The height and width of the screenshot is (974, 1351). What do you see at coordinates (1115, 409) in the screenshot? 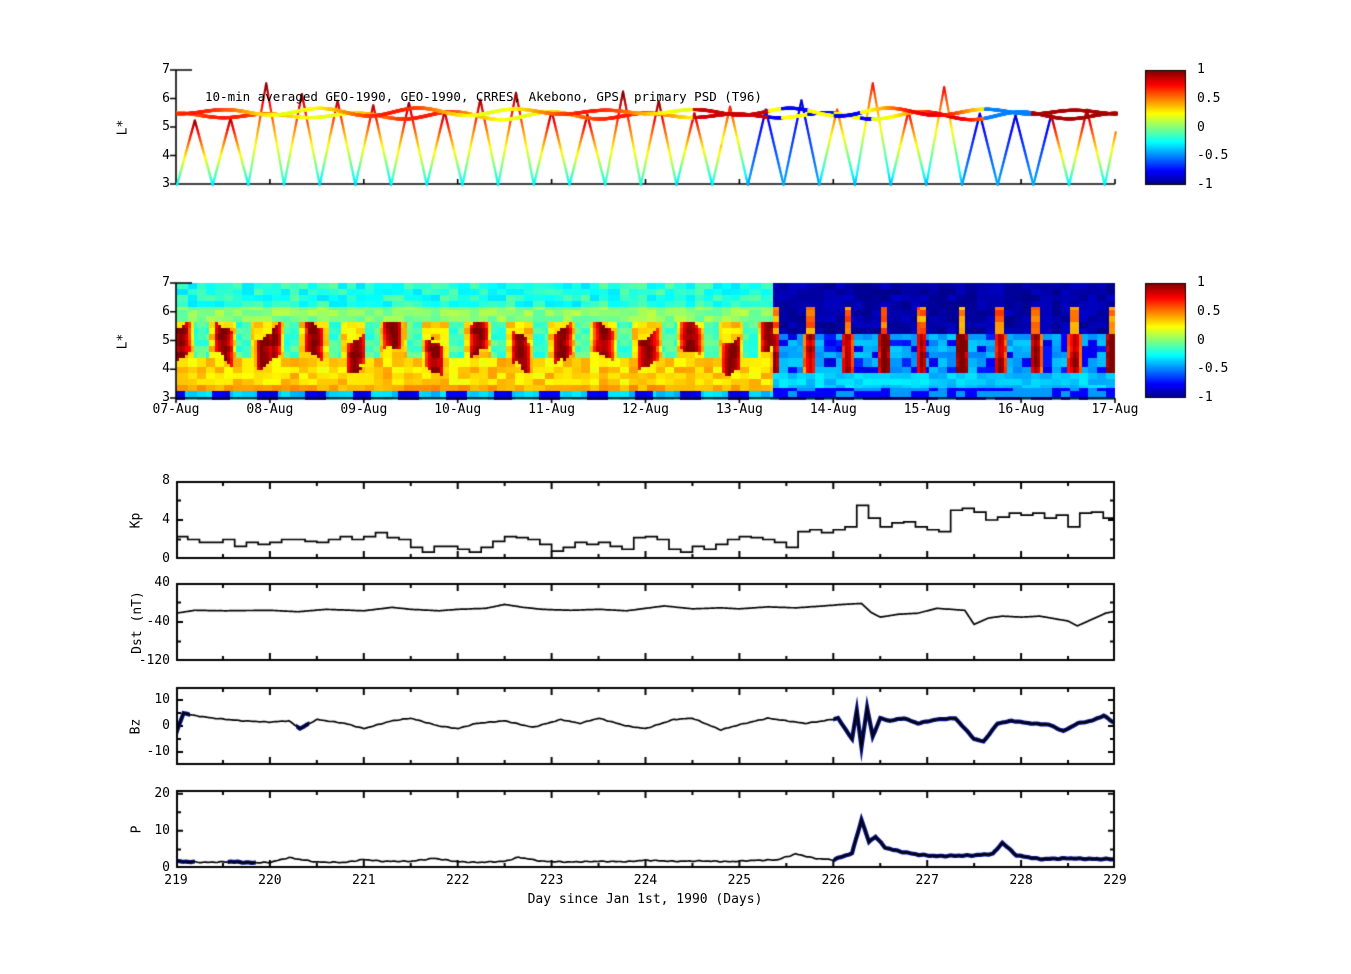
I see `heatmap-date-label: 17-Aug` at bounding box center [1115, 409].